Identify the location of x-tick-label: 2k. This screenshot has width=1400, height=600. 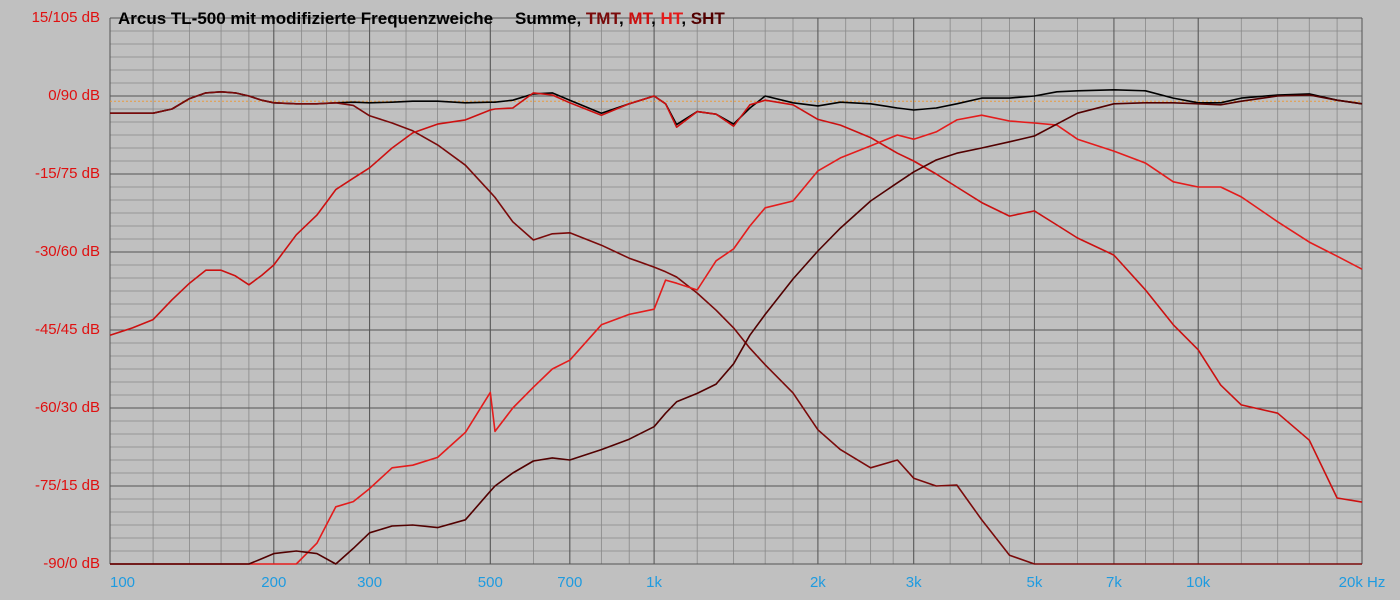
(818, 582).